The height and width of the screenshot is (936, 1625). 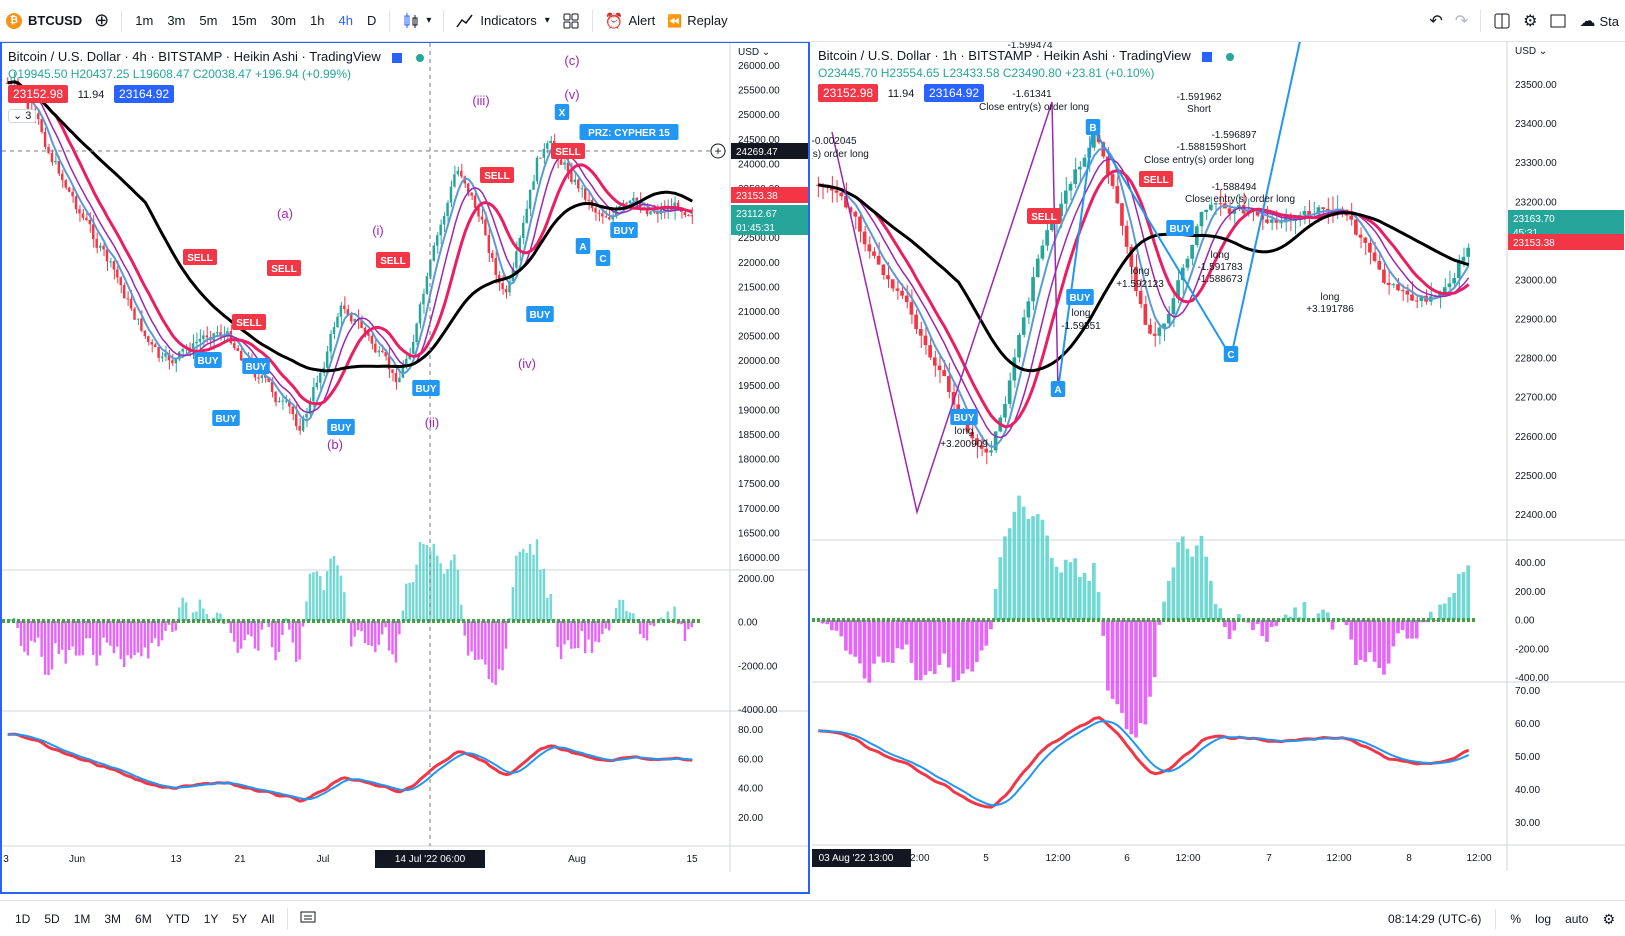 I want to click on range-all: All, so click(x=268, y=918).